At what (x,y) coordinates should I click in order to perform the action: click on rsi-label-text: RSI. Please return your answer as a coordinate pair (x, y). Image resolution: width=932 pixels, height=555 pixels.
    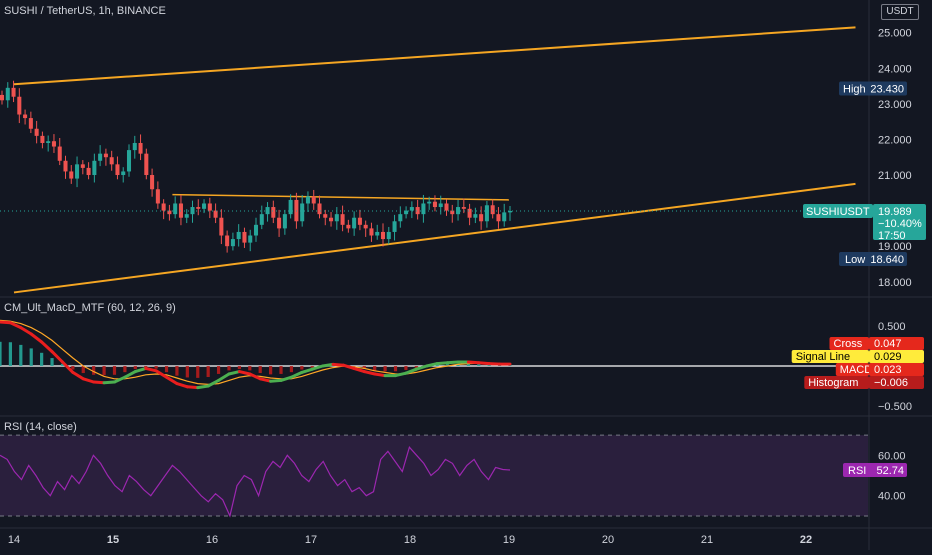
    Looking at the image, I should click on (857, 471).